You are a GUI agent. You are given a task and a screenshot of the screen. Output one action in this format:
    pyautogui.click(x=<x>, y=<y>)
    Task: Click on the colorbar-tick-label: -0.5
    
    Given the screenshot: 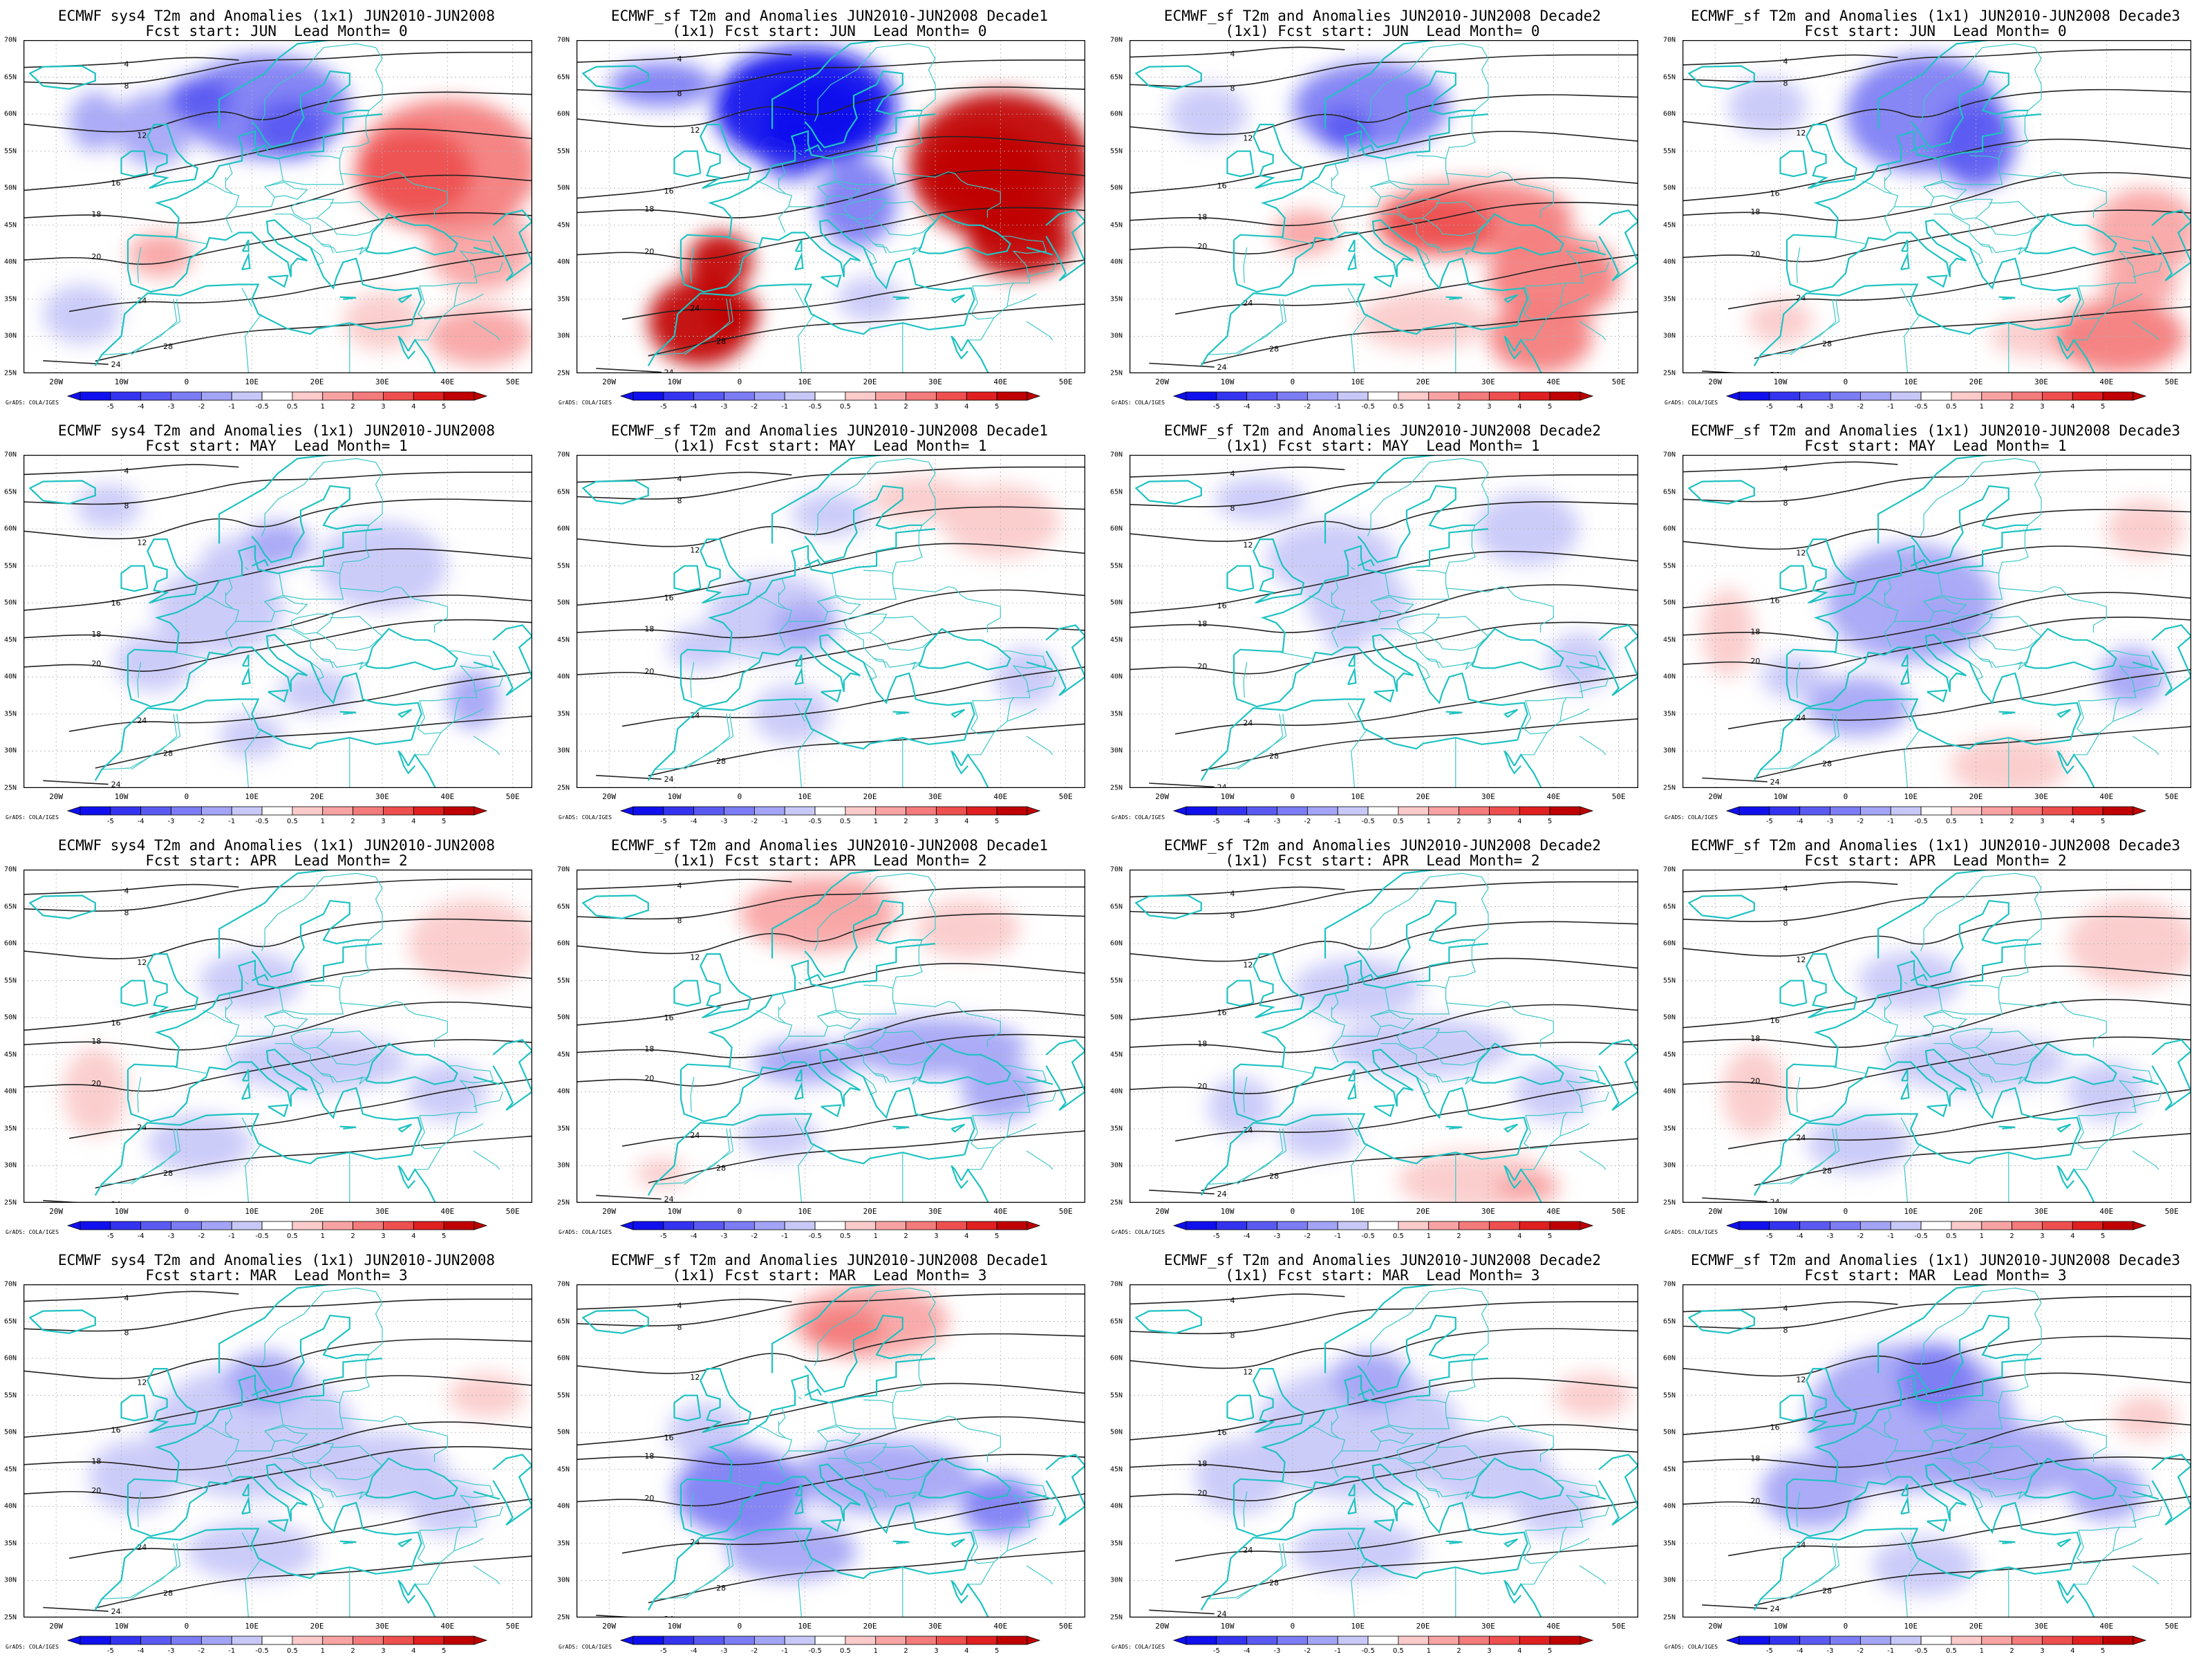 What is the action you would take?
    pyautogui.click(x=1921, y=1651)
    